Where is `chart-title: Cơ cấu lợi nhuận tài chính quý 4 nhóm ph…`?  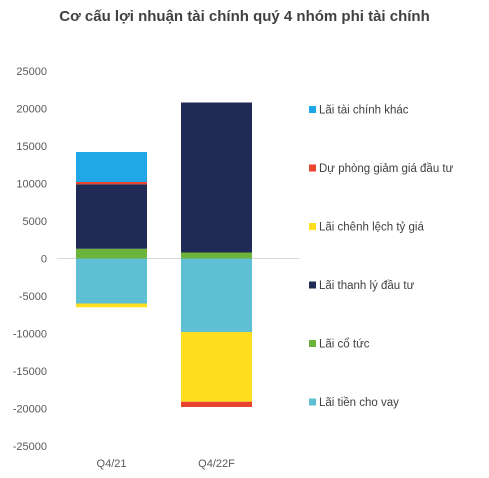
chart-title: Cơ cấu lợi nhuận tài chính quý 4 nhóm ph… is located at coordinates (244, 16).